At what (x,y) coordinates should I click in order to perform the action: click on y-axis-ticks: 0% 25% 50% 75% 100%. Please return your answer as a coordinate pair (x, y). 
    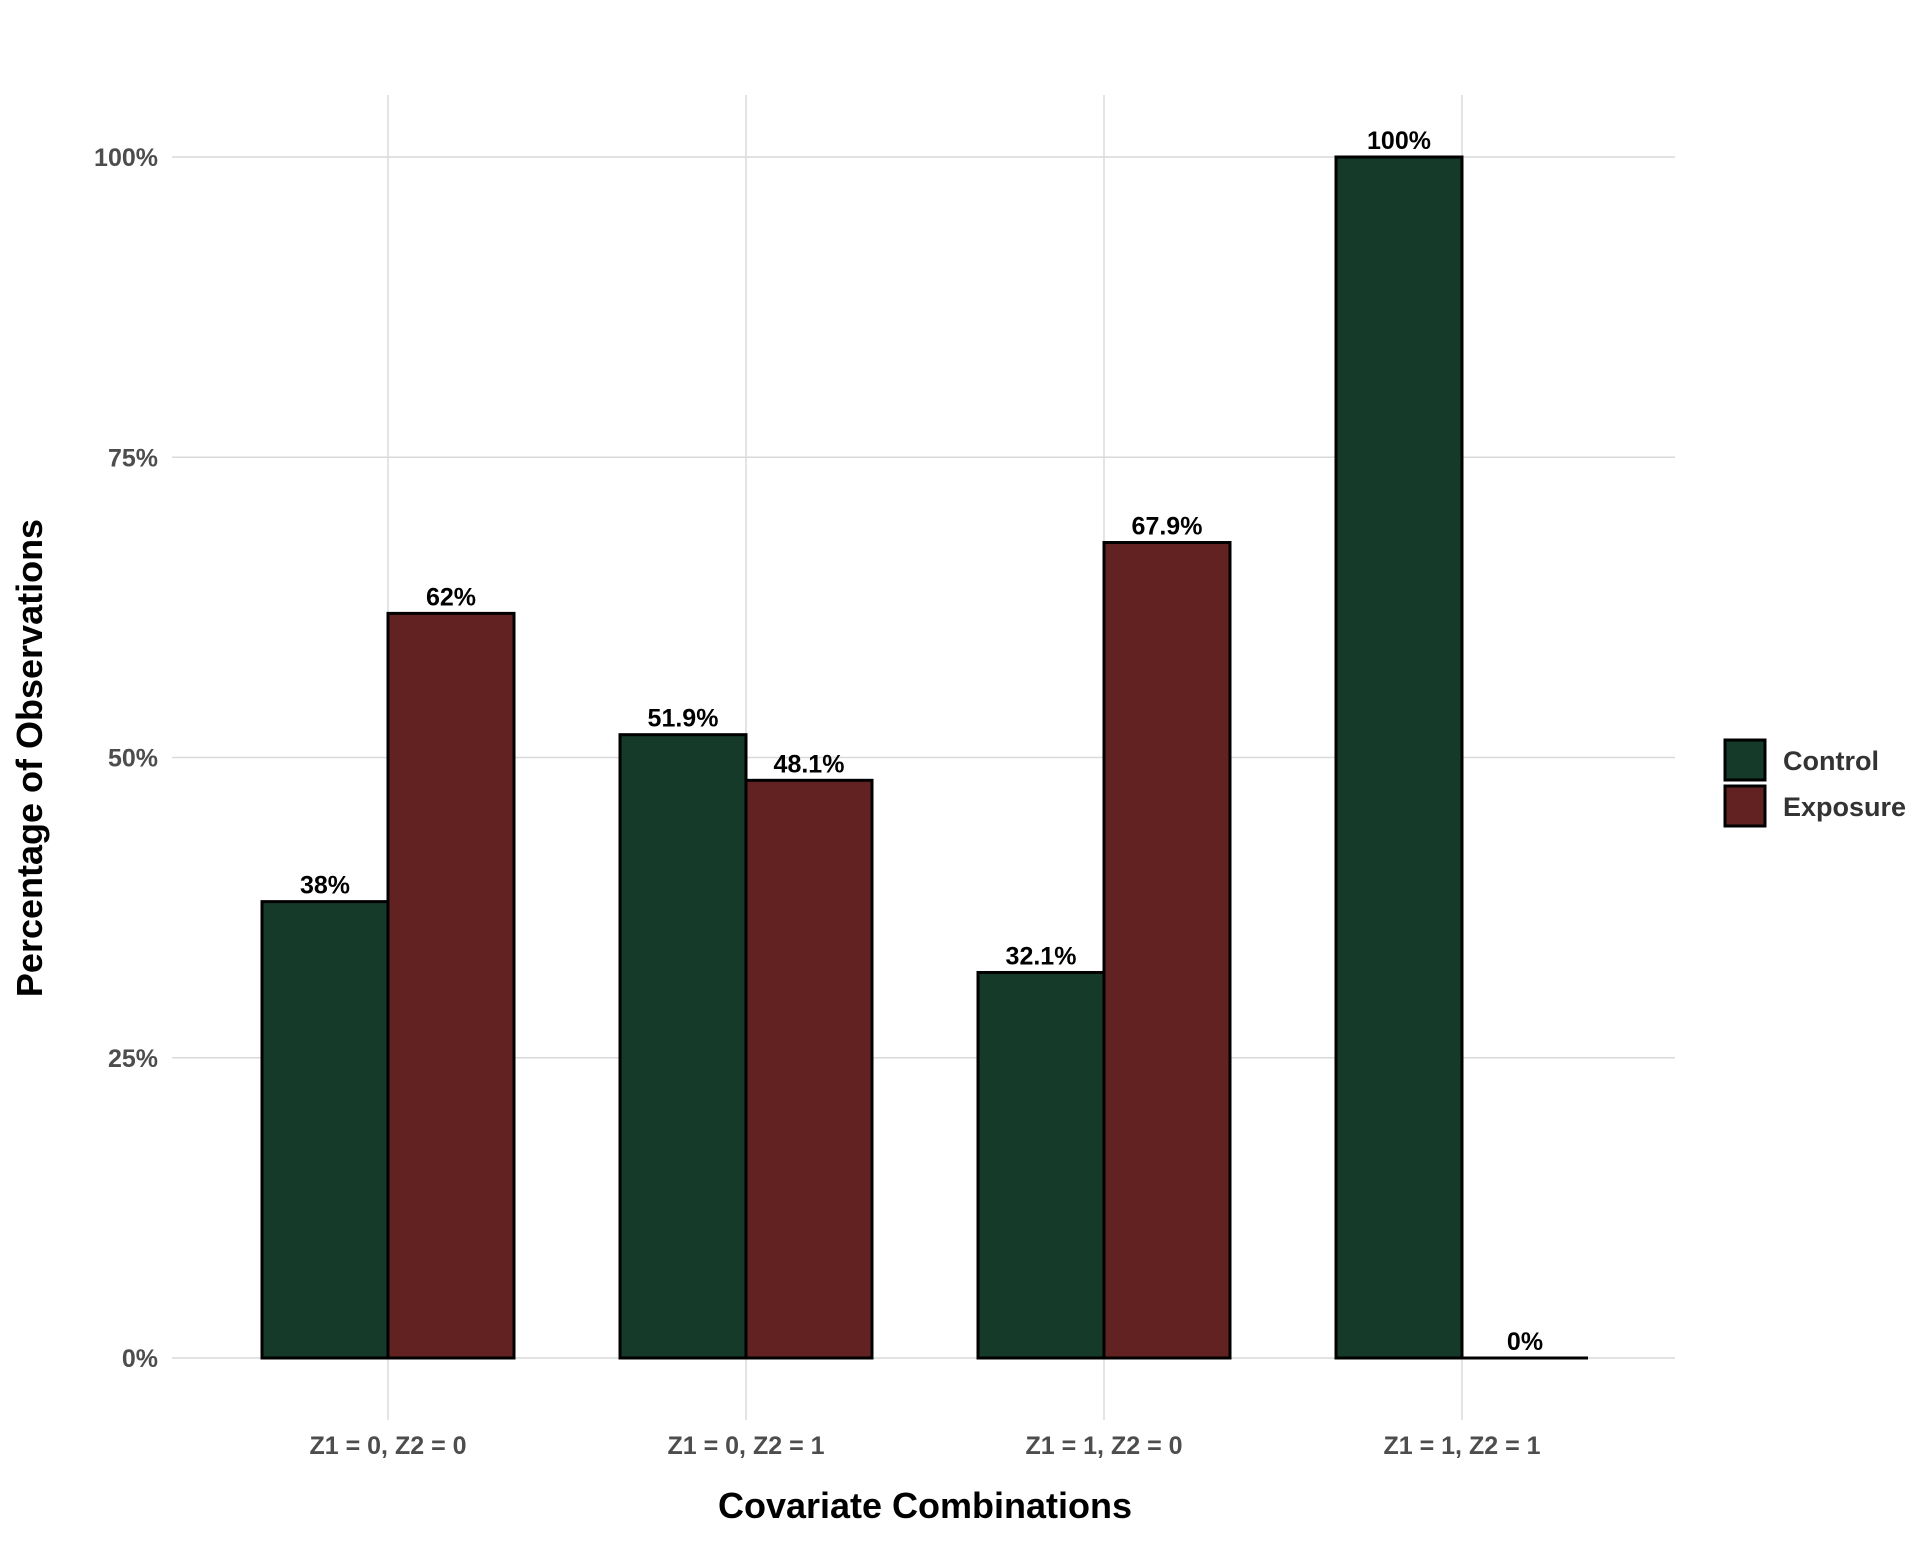
    Looking at the image, I should click on (126, 758).